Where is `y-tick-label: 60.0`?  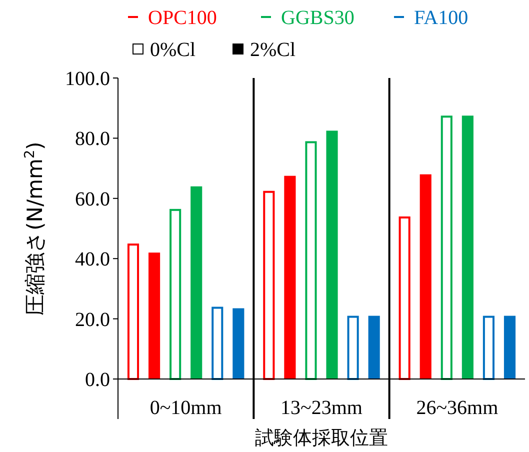 y-tick-label: 60.0 is located at coordinates (92, 199).